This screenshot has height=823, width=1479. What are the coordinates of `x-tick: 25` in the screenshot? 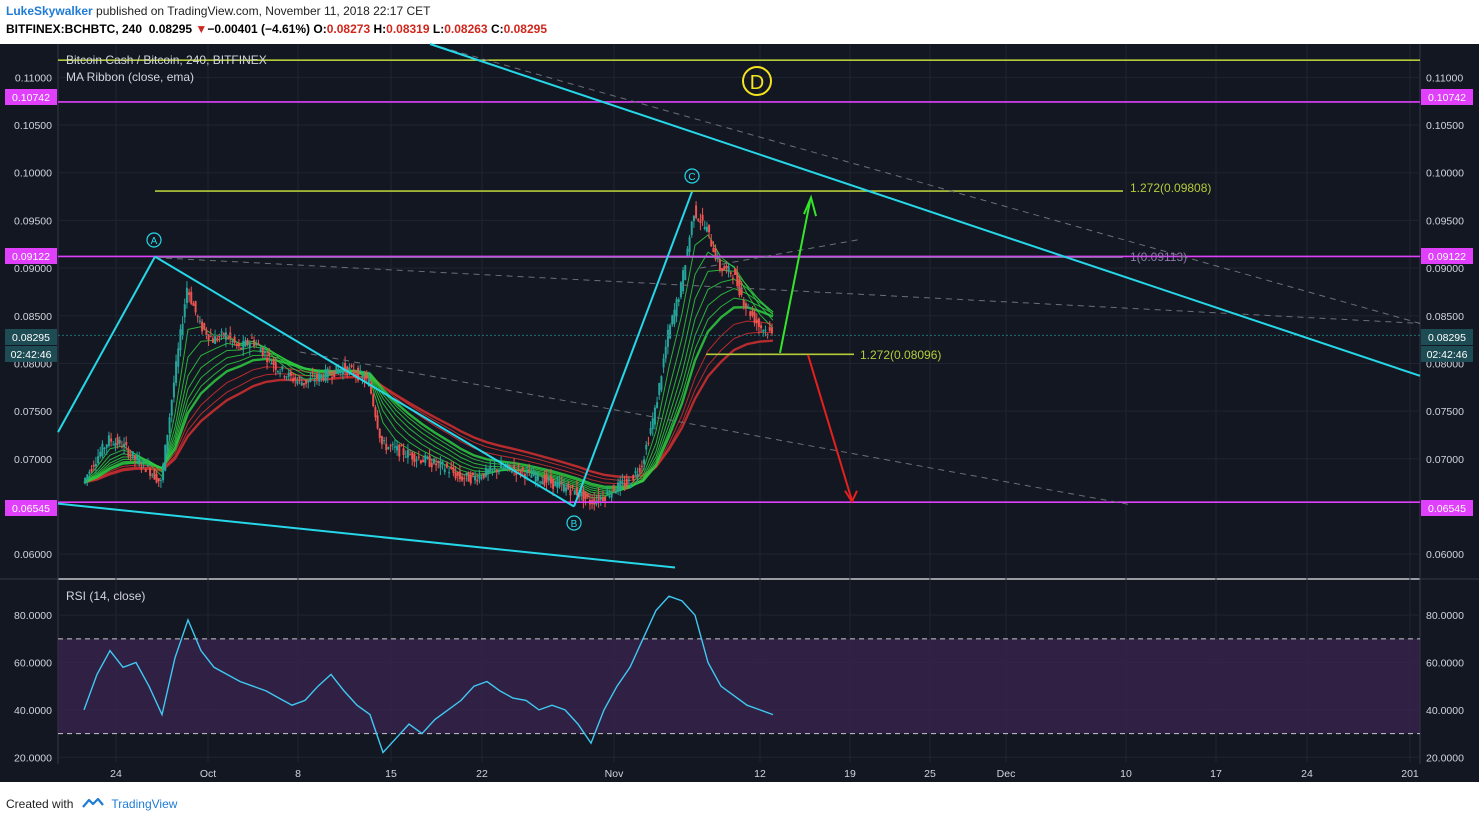 It's located at (930, 774).